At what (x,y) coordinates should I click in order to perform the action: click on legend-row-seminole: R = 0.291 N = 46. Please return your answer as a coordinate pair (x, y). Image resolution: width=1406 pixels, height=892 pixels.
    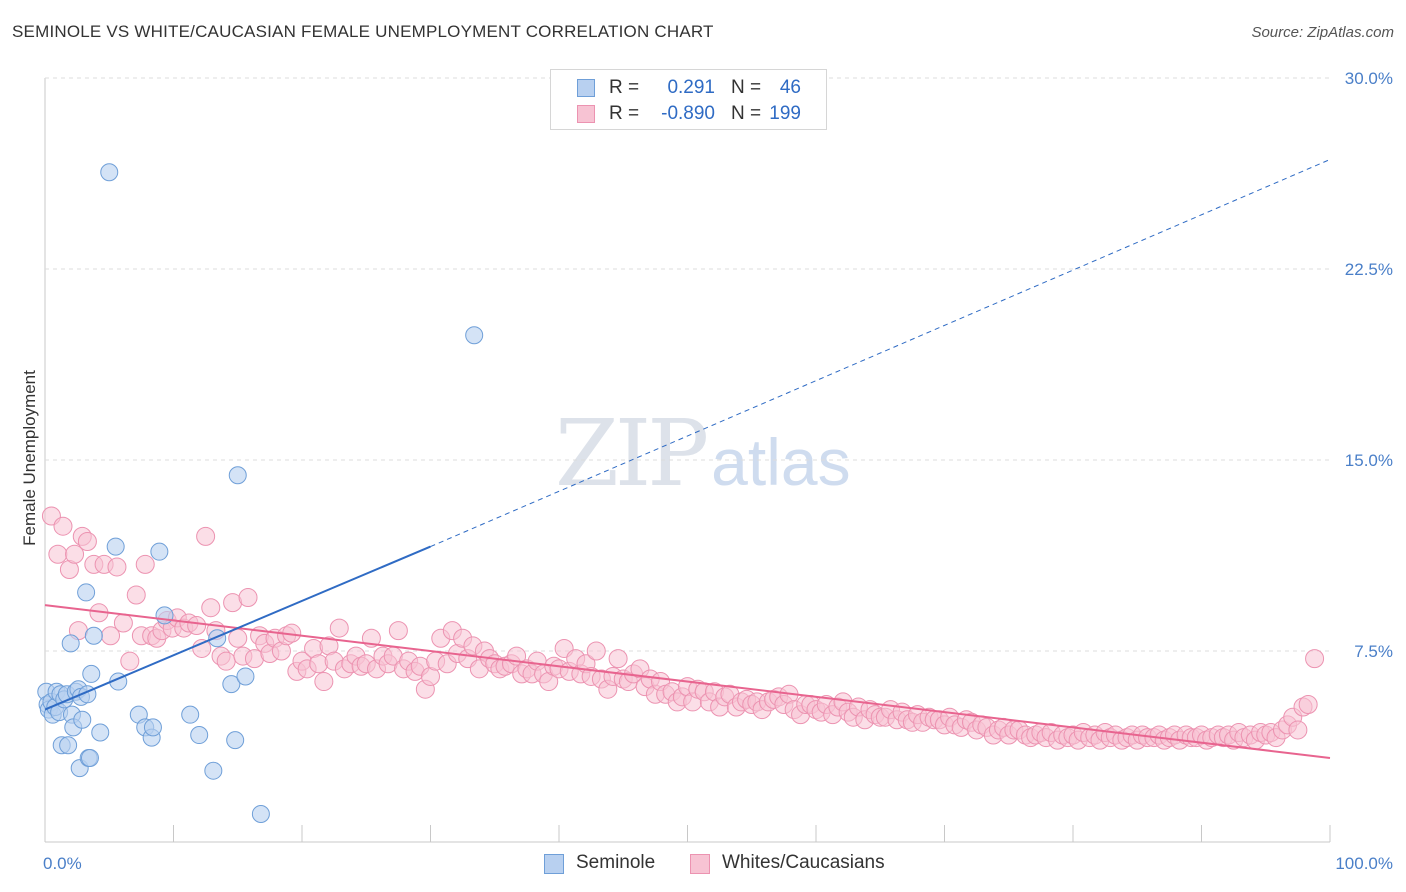
    Looking at the image, I should click on (688, 88).